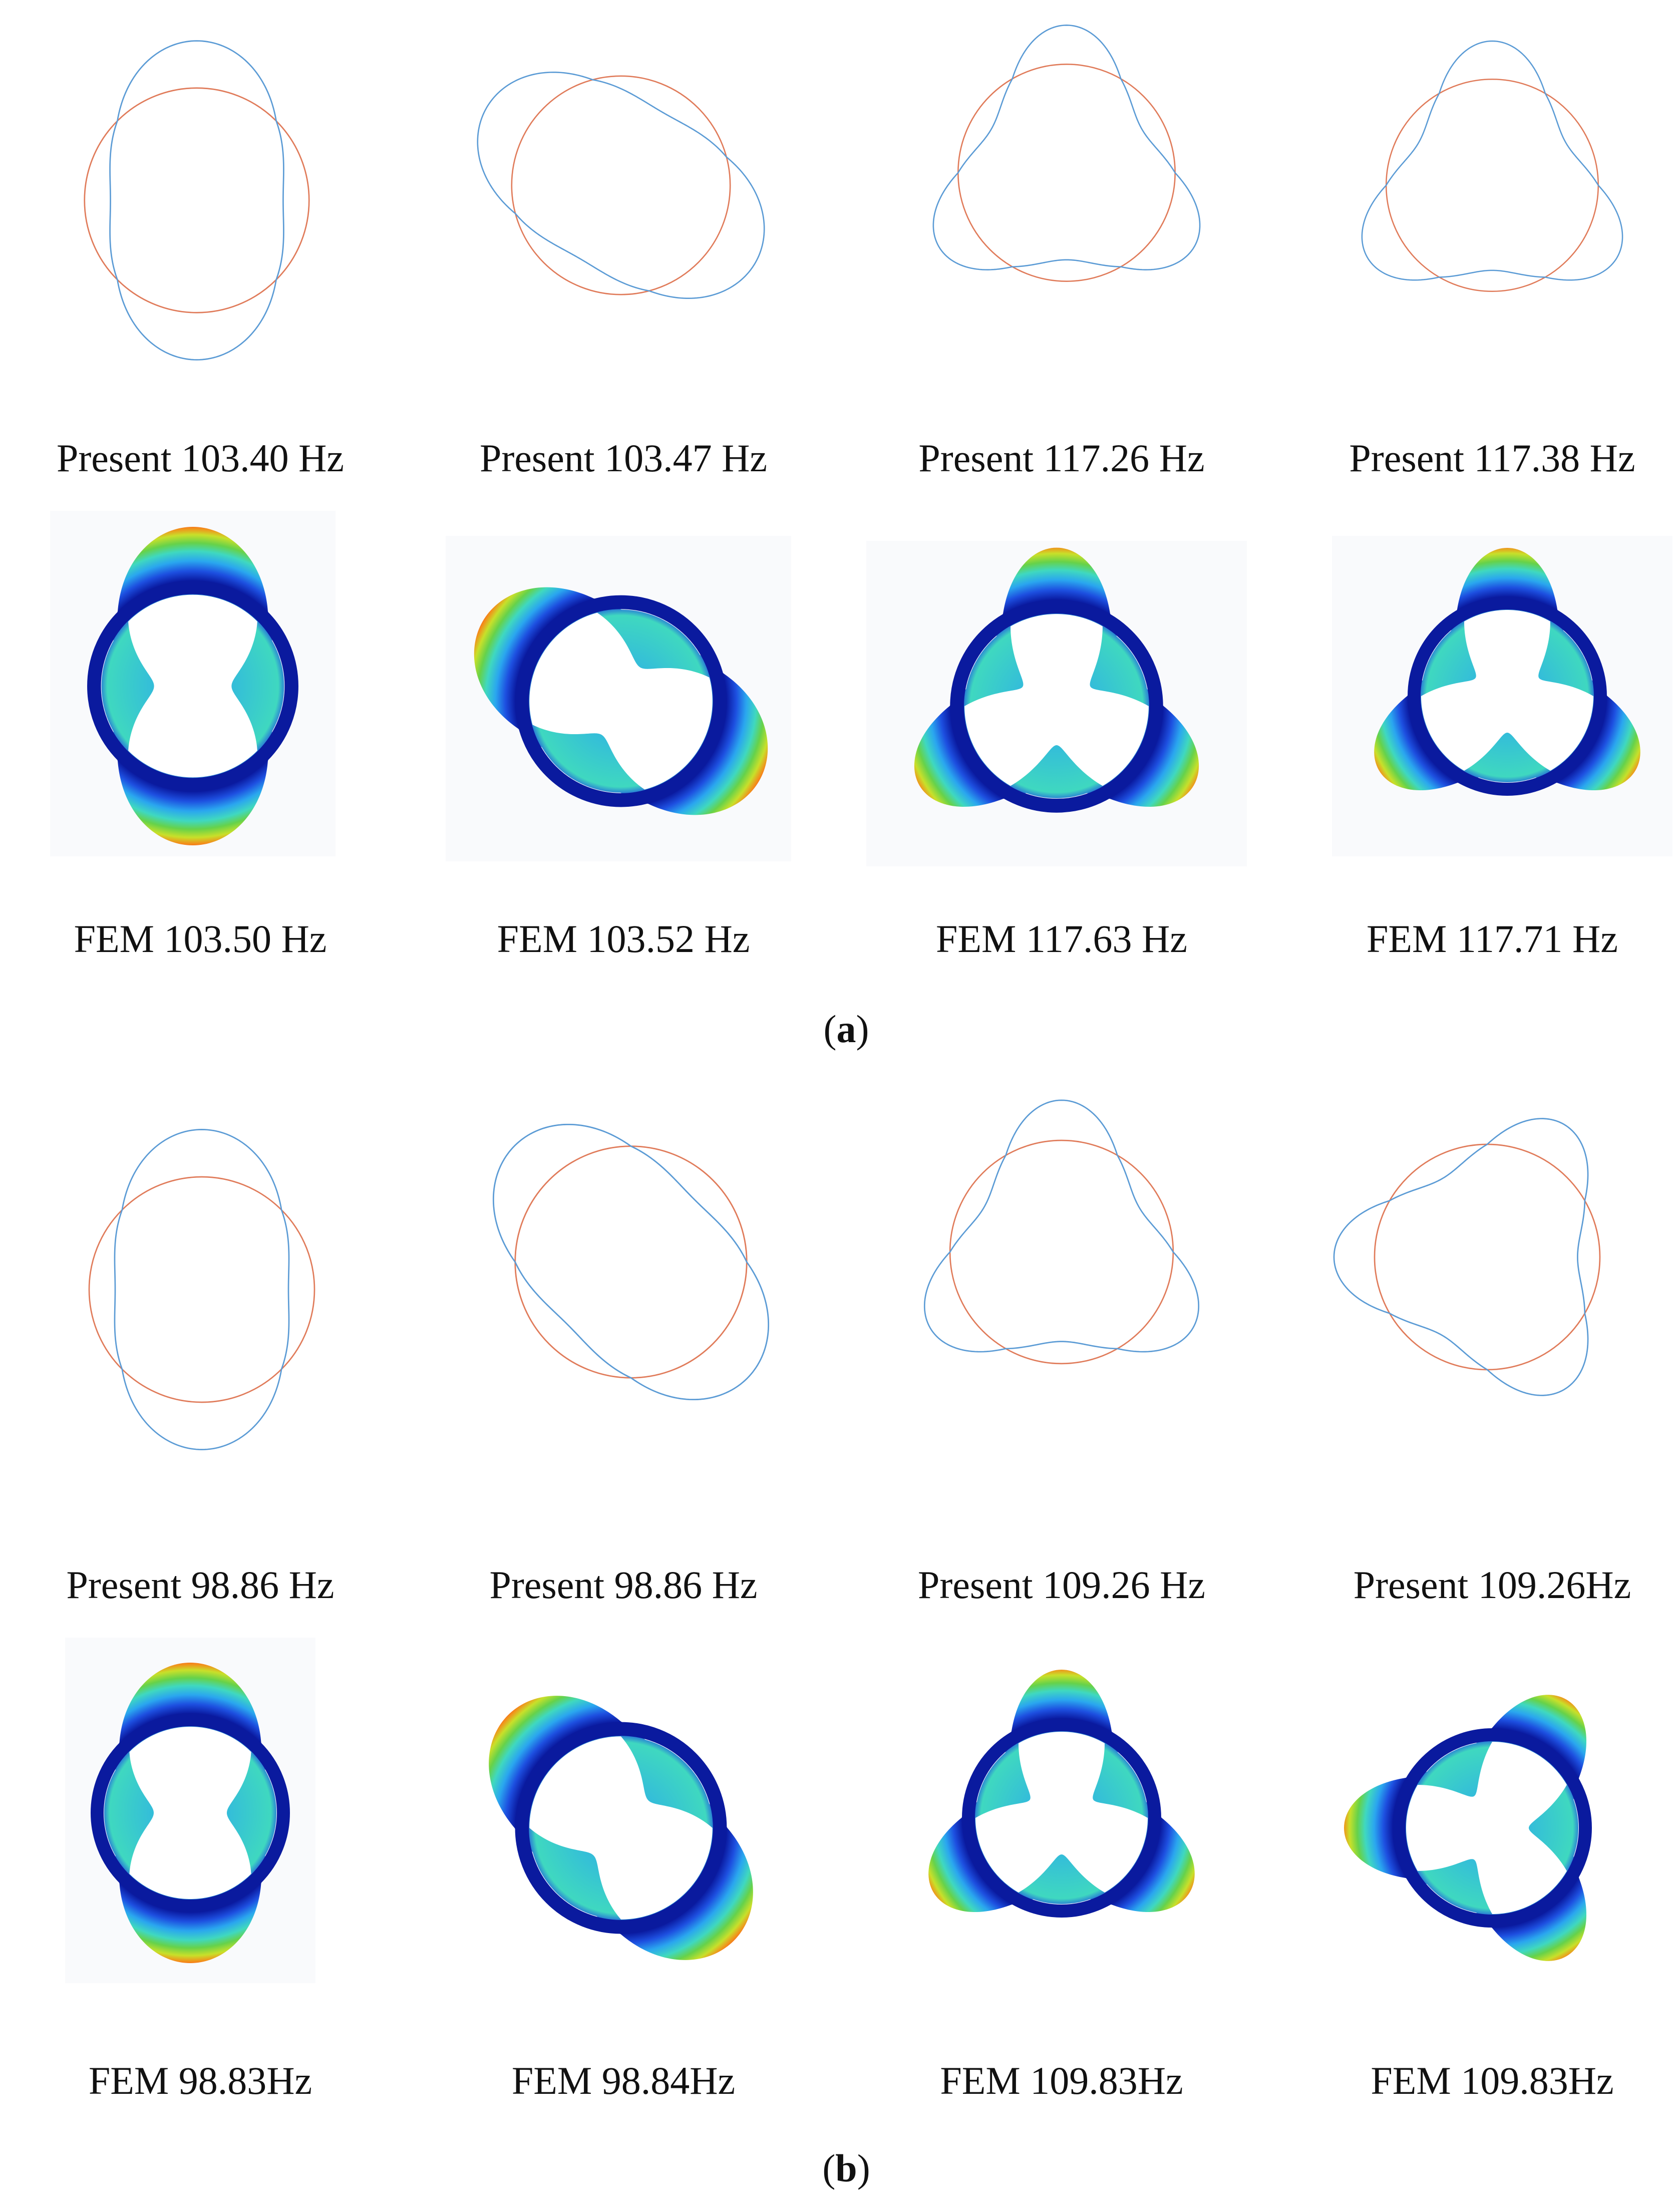 The width and height of the screenshot is (1680, 2202). What do you see at coordinates (1493, 2080) in the screenshot?
I see `fem-caption-b-4: FEM 109.83Hz` at bounding box center [1493, 2080].